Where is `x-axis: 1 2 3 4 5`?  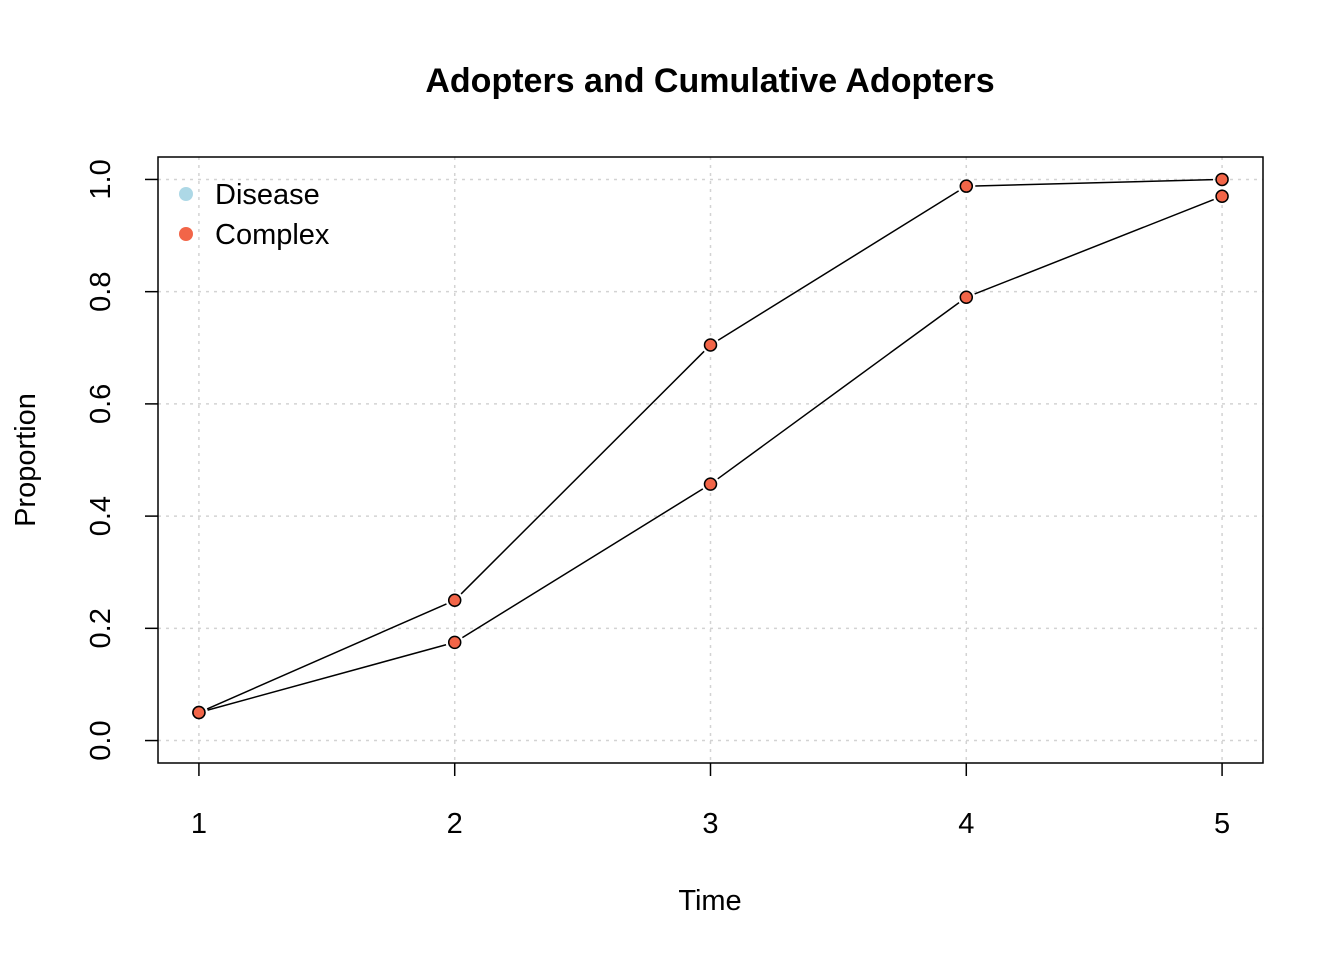
x-axis: 1 2 3 4 5 is located at coordinates (710, 801).